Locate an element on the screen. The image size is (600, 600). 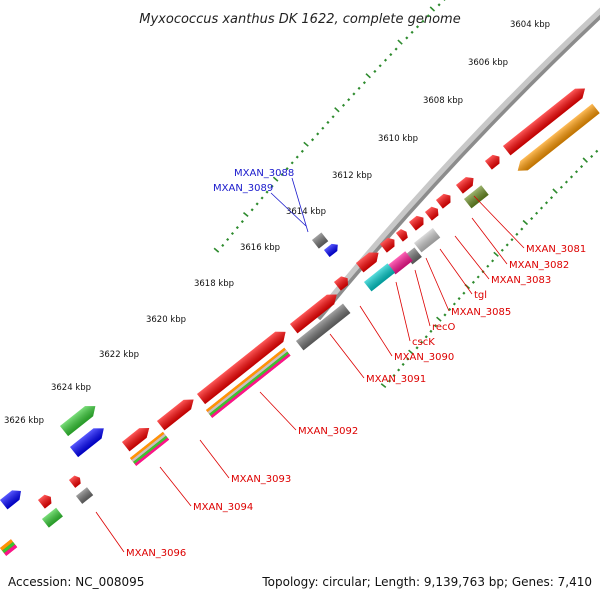
gene-label-mxan-3083: MXAN_3083 is located at coordinates (521, 280).